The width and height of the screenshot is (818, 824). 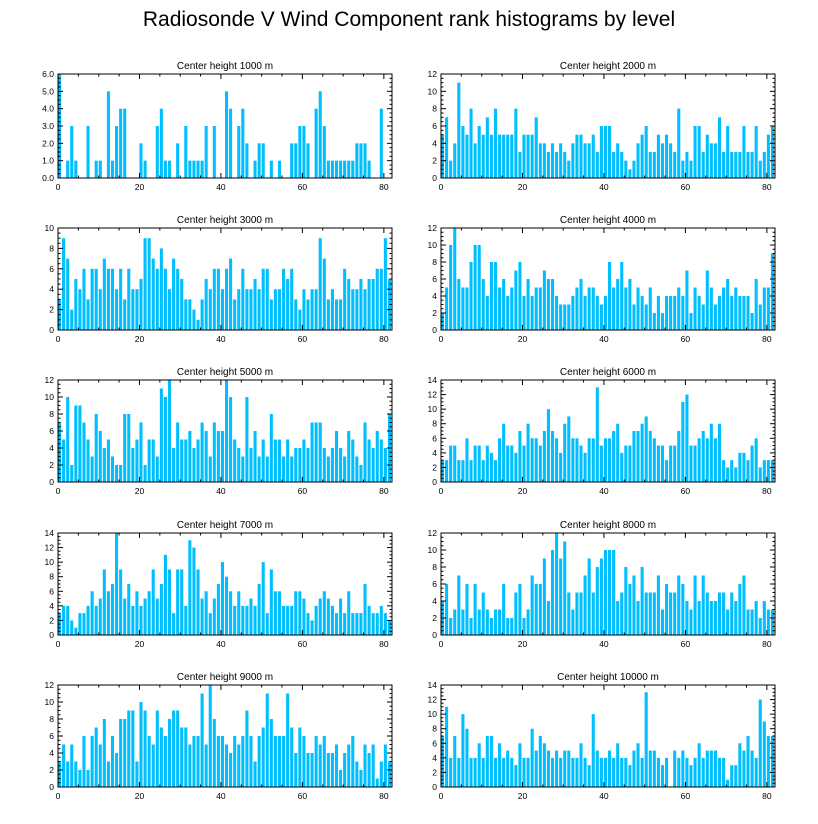 I want to click on y-tick-label: 4, so click(x=51, y=448).